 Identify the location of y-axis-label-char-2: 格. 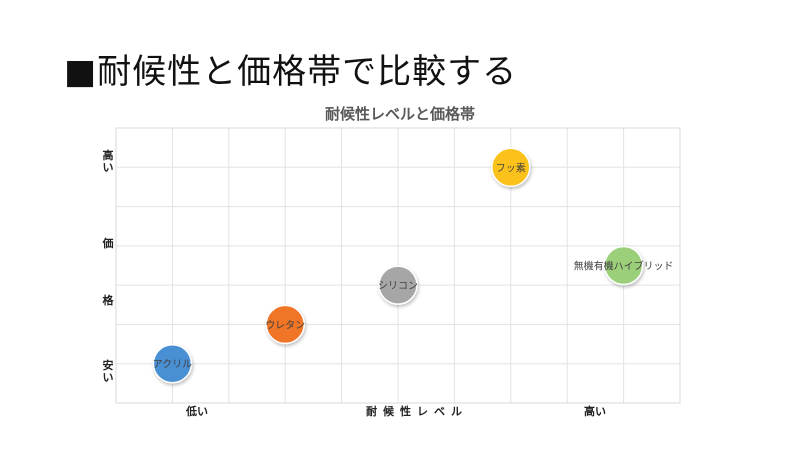
(108, 300).